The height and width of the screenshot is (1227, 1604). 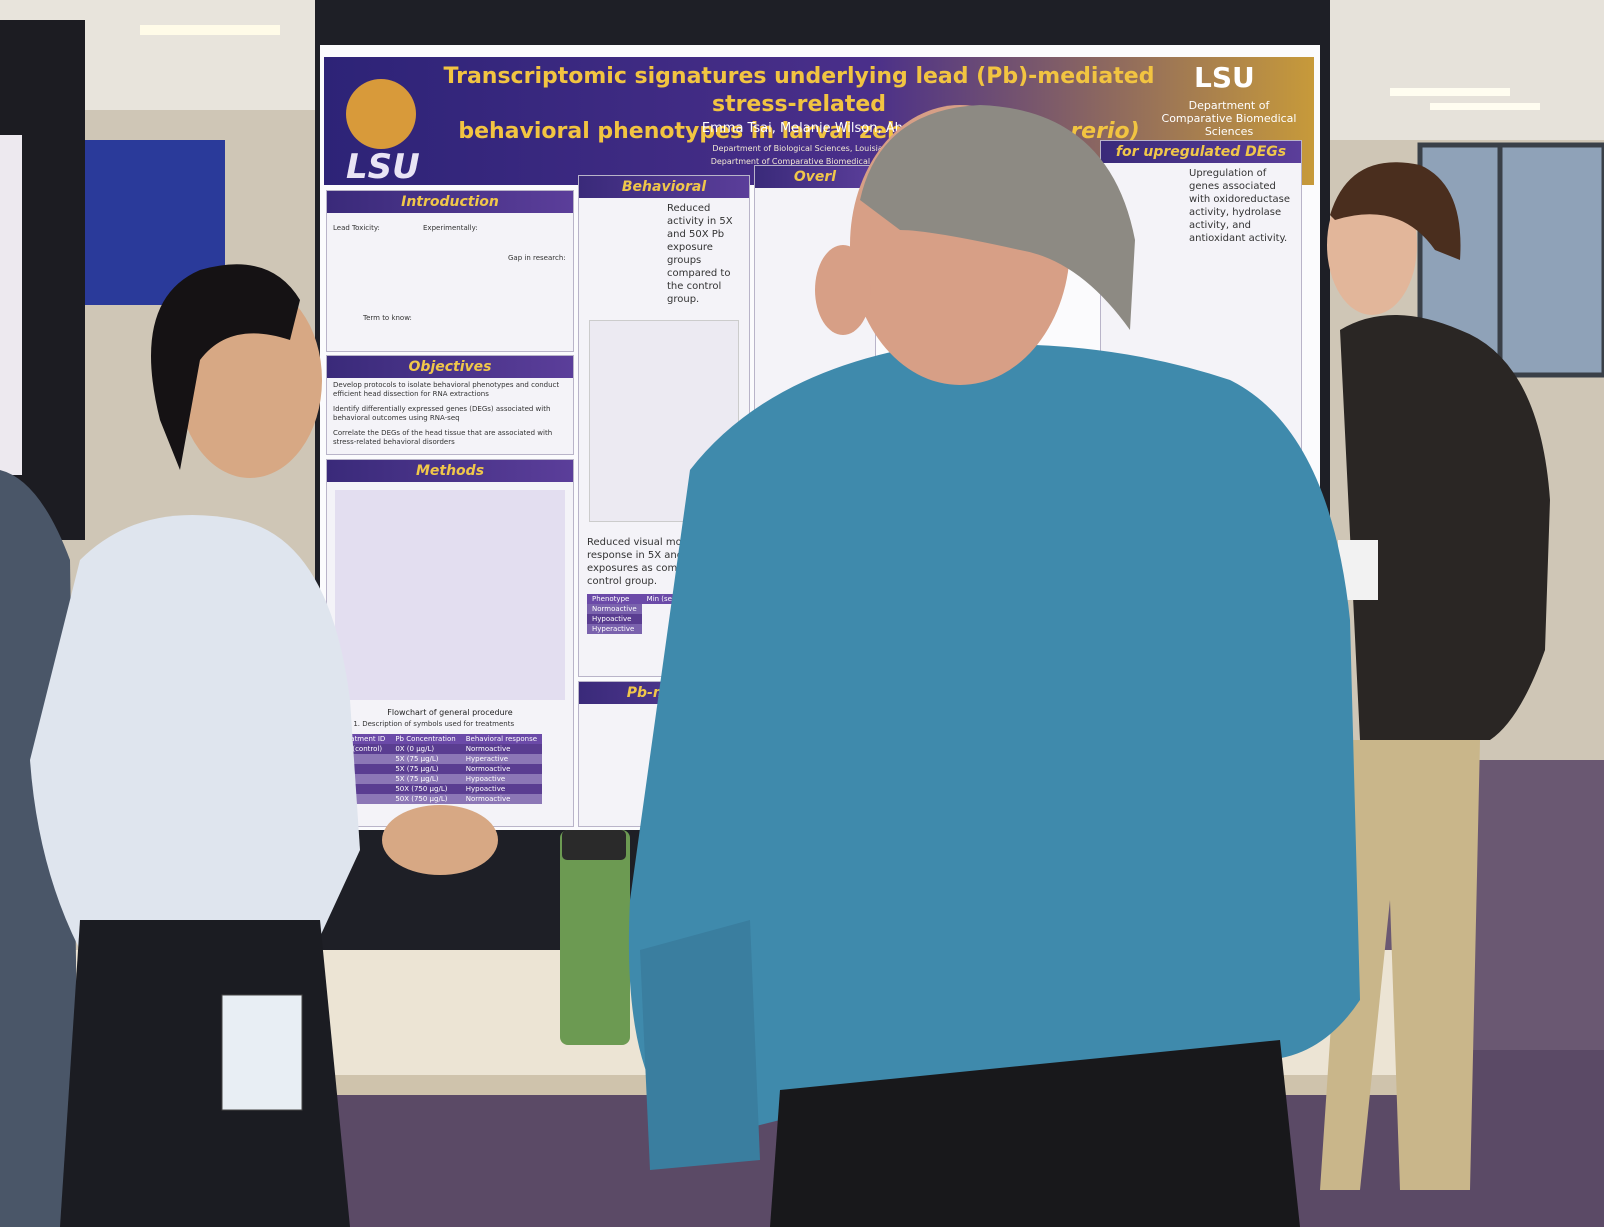 I want to click on table-cell: Min (sec), so click(x=662, y=599).